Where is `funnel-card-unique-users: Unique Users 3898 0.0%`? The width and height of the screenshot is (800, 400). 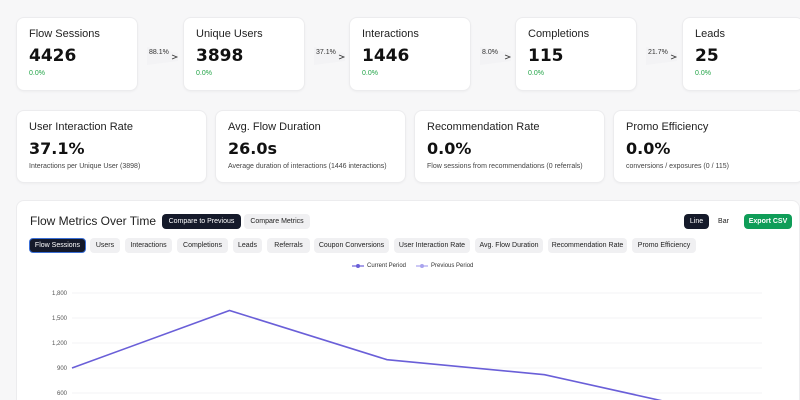 funnel-card-unique-users: Unique Users 3898 0.0% is located at coordinates (244, 54).